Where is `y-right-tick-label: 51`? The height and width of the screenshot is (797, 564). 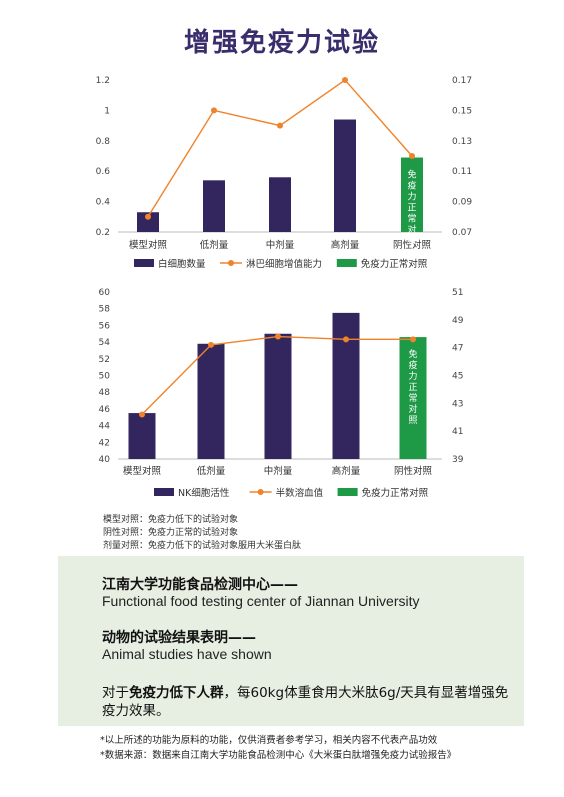
y-right-tick-label: 51 is located at coordinates (457, 293).